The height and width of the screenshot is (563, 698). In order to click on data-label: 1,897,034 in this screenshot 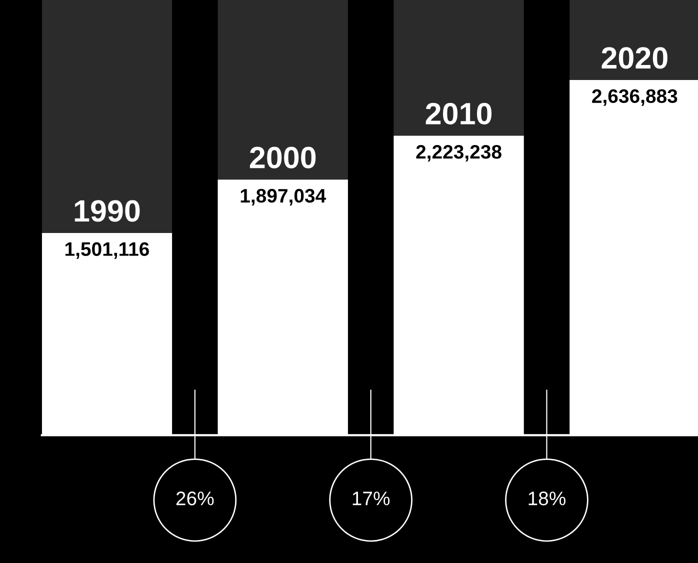, I will do `click(283, 197)`.